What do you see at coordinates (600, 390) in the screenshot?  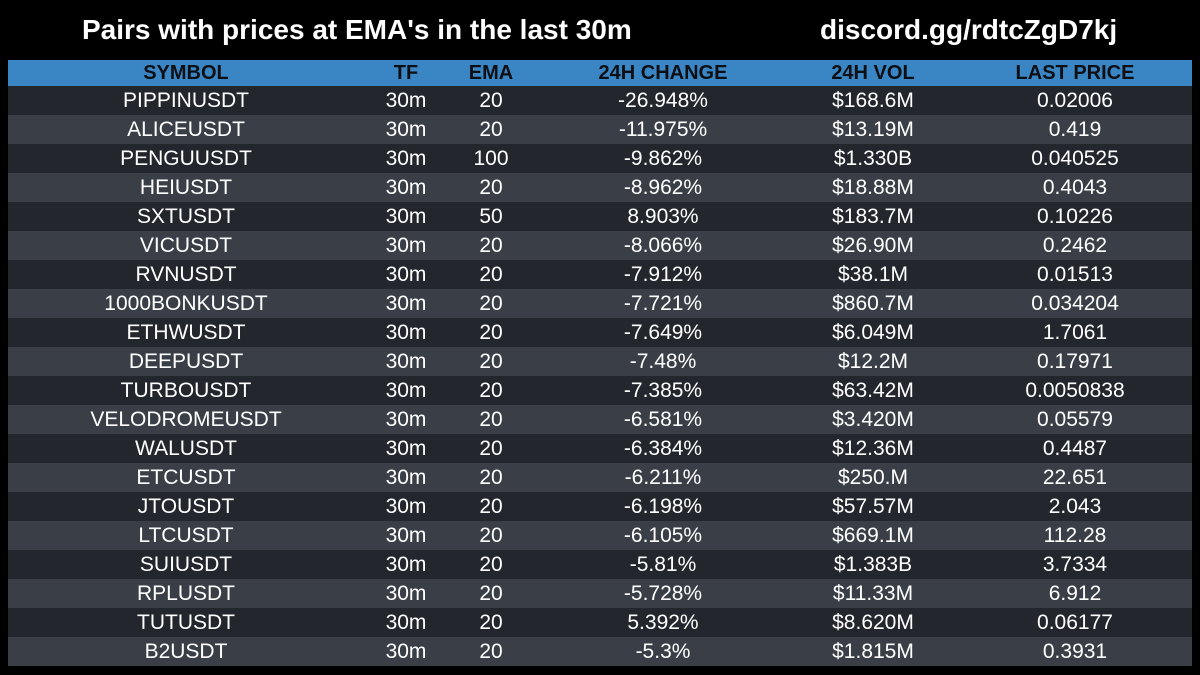 I see `table-row: TURBOUSDT 30m 20 -7.385% $63.42M 0.0050838` at bounding box center [600, 390].